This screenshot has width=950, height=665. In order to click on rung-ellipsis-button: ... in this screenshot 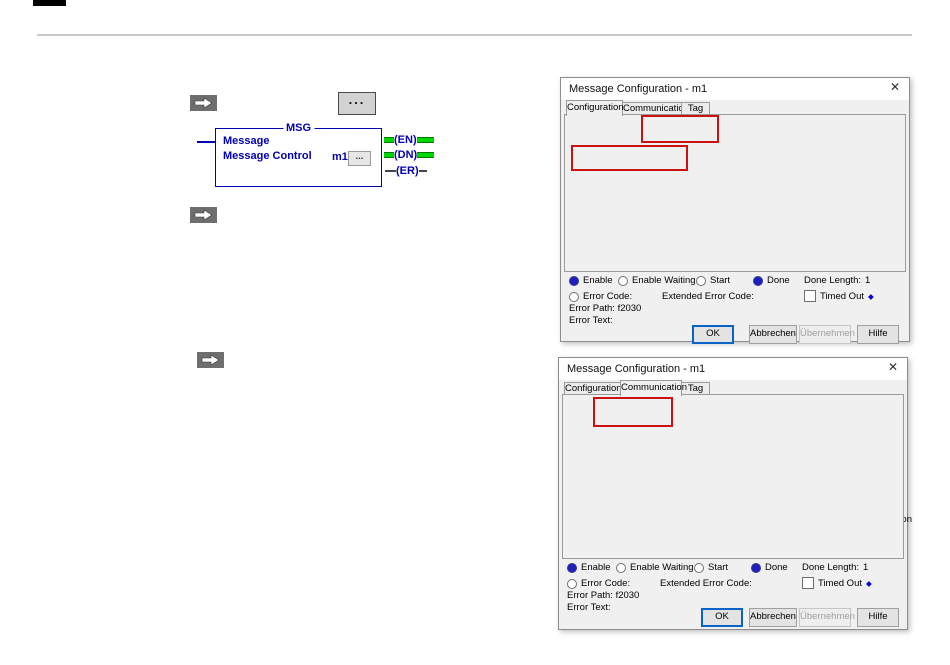, I will do `click(357, 103)`.